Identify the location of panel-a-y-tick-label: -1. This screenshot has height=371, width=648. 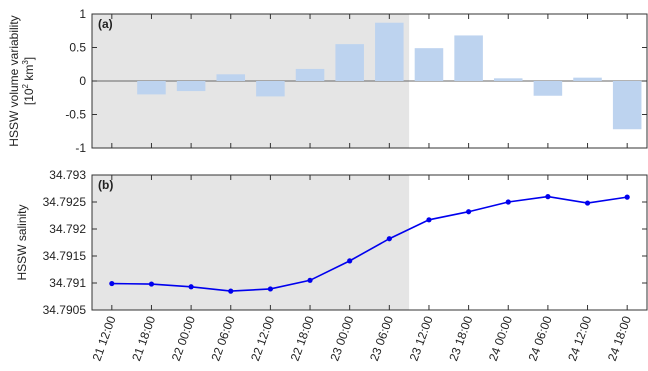
(80, 148).